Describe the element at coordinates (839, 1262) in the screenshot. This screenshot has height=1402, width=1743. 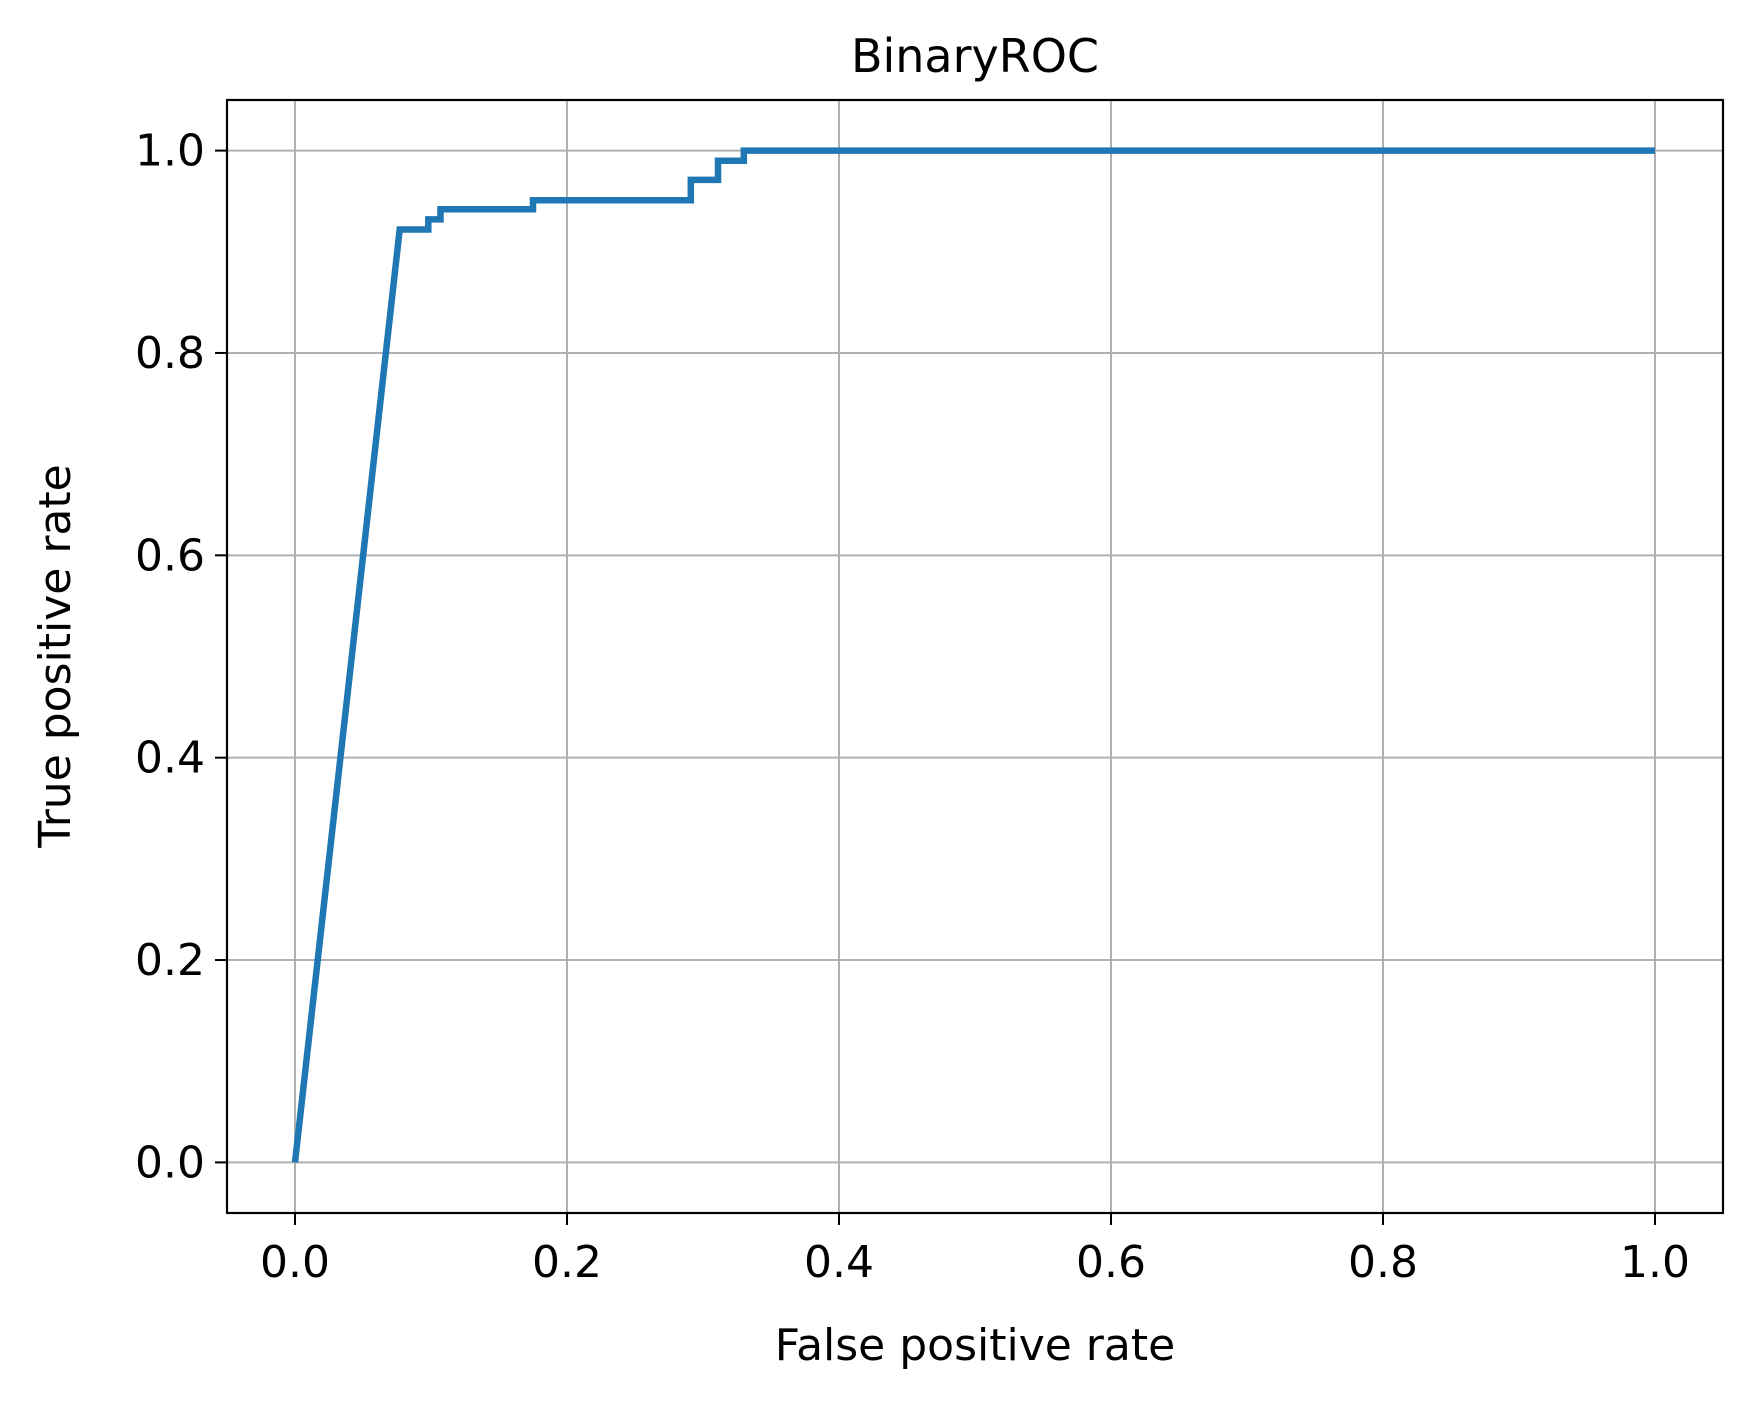
I see `x-tick-label: 0.4` at that location.